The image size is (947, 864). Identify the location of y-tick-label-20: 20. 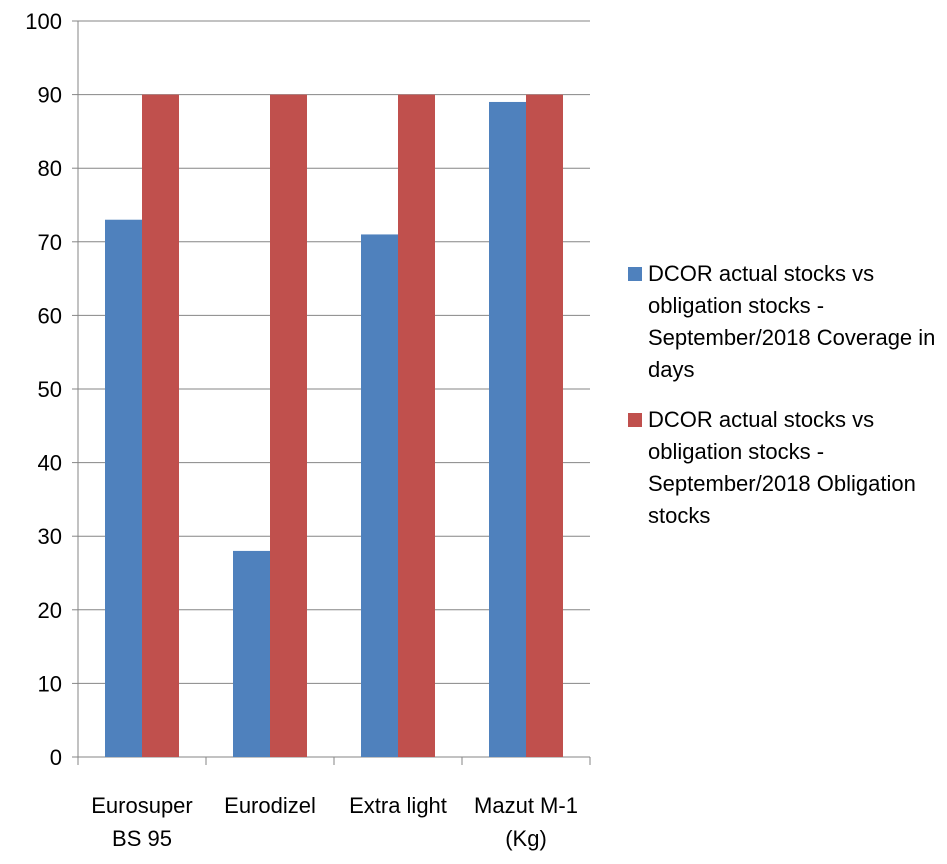
(50, 610).